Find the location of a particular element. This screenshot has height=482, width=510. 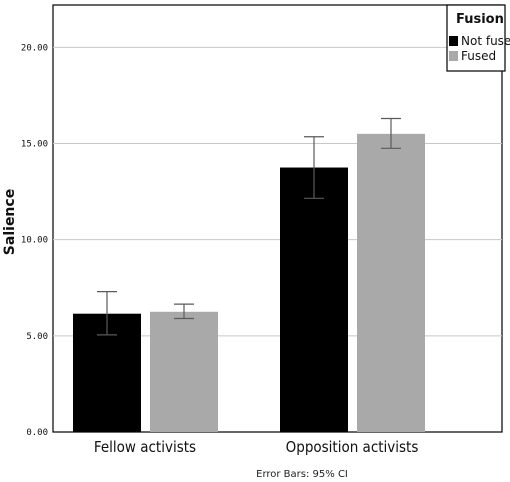

y-tick-label: 15.00 is located at coordinates (34, 144).